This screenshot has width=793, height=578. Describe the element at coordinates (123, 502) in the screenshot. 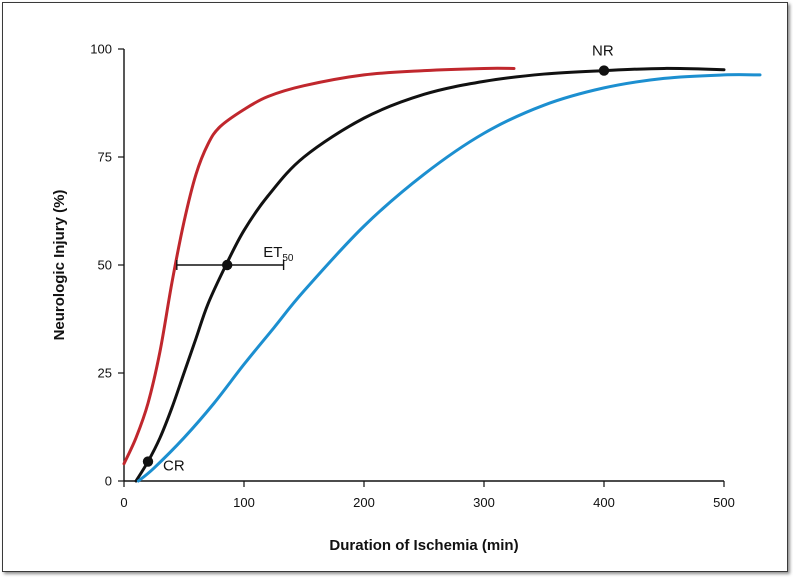

I see `x-tick-label: 0` at that location.